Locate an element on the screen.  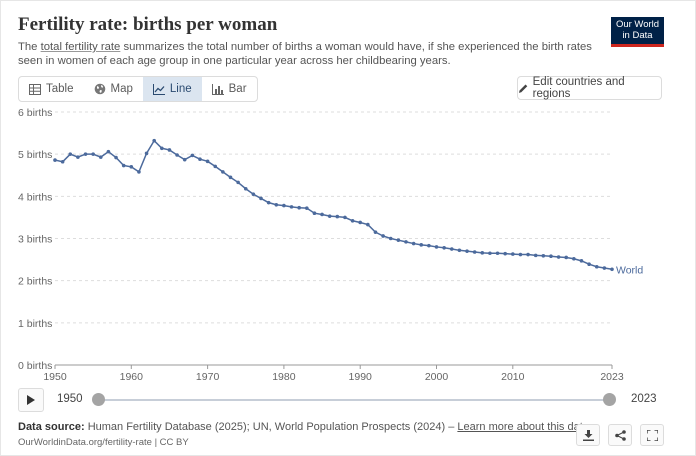
edit-countries-button: Edit countries and regions is located at coordinates (589, 88).